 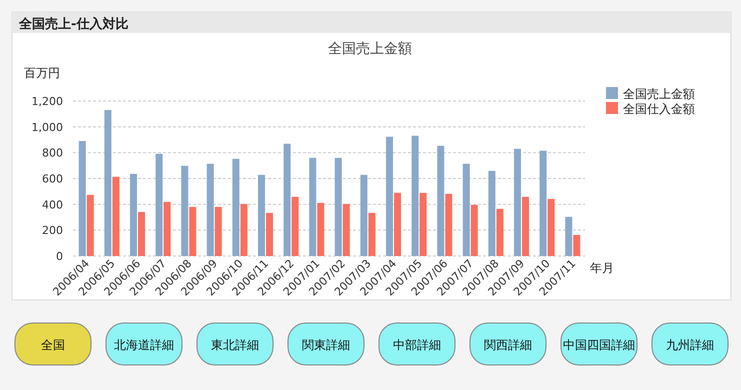 I want to click on chart-title: 全国売上-仕入対比, so click(x=73, y=24).